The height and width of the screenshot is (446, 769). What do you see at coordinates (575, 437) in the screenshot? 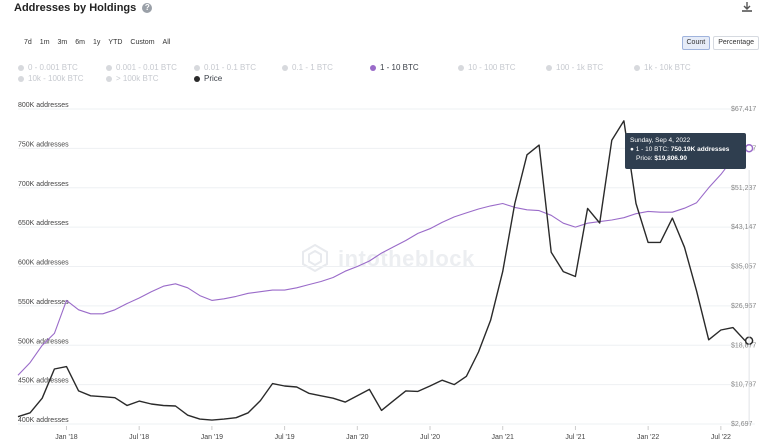
I see `x-tick-label: Jul '21` at bounding box center [575, 437].